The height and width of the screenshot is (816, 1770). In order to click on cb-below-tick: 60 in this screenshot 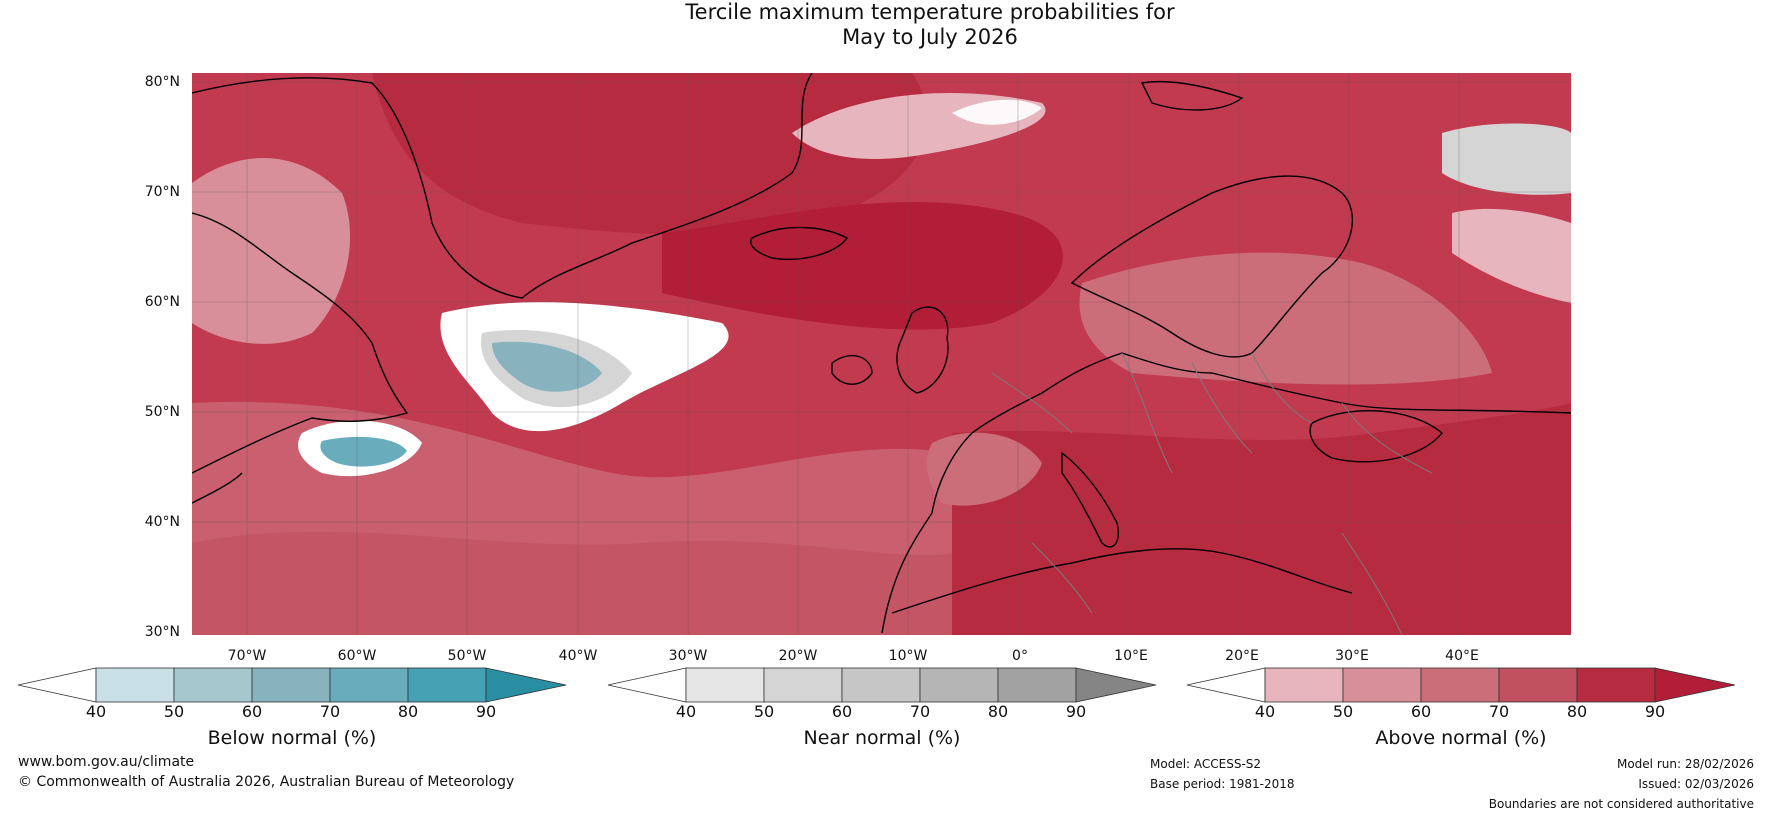, I will do `click(252, 711)`.